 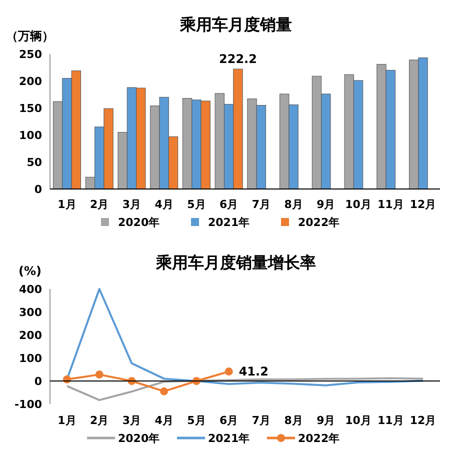 I want to click on y-tick-label: 50, so click(x=34, y=162).